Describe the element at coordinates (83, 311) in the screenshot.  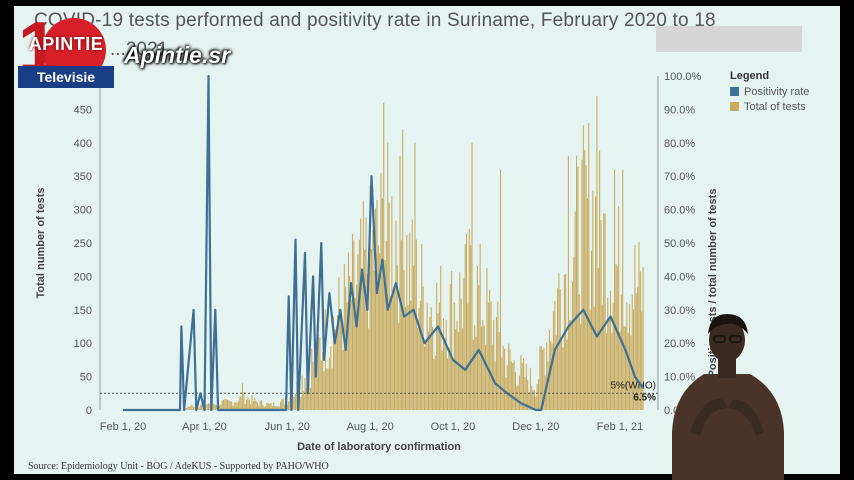
I see `y-tick-label: 150` at that location.